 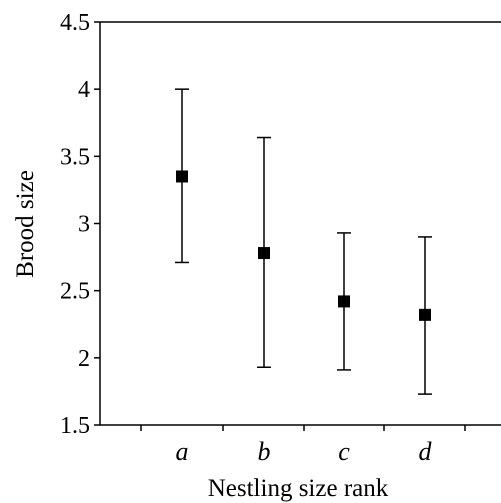 I want to click on y-tick-label: 2.5, so click(x=75, y=292).